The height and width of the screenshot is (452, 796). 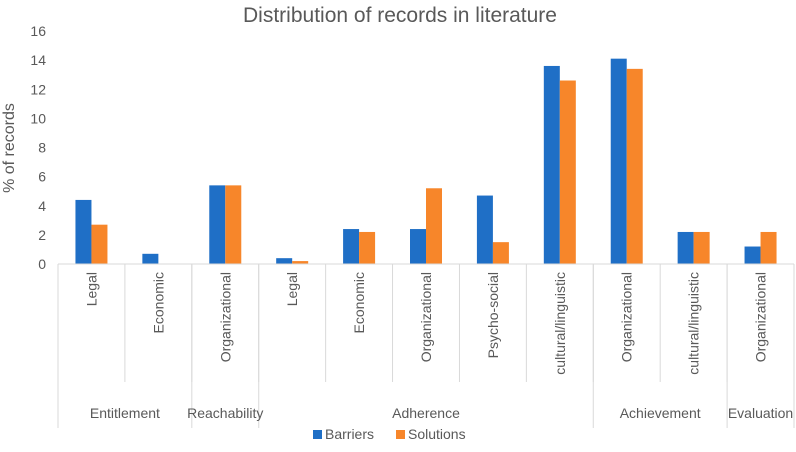 What do you see at coordinates (38, 31) in the screenshot?
I see `y-tick-label: 16` at bounding box center [38, 31].